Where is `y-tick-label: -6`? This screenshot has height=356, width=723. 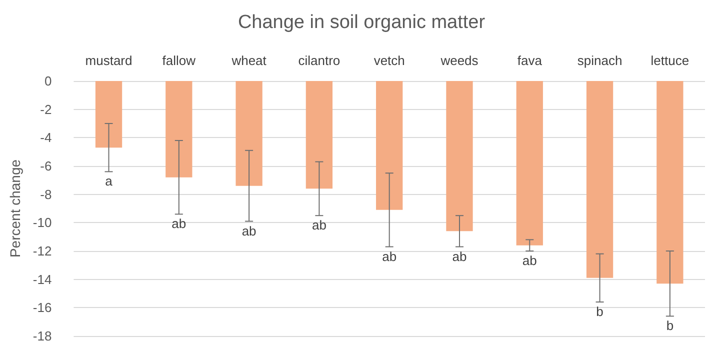 y-tick-label: -6 is located at coordinates (46, 166).